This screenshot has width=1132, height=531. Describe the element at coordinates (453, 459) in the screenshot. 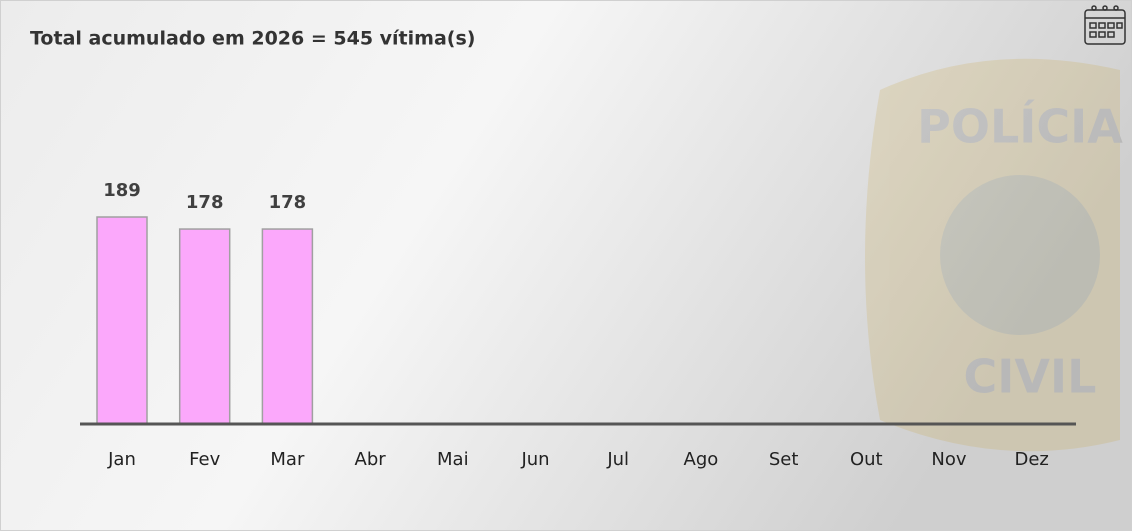

I see `x-tick-label: Mai` at that location.